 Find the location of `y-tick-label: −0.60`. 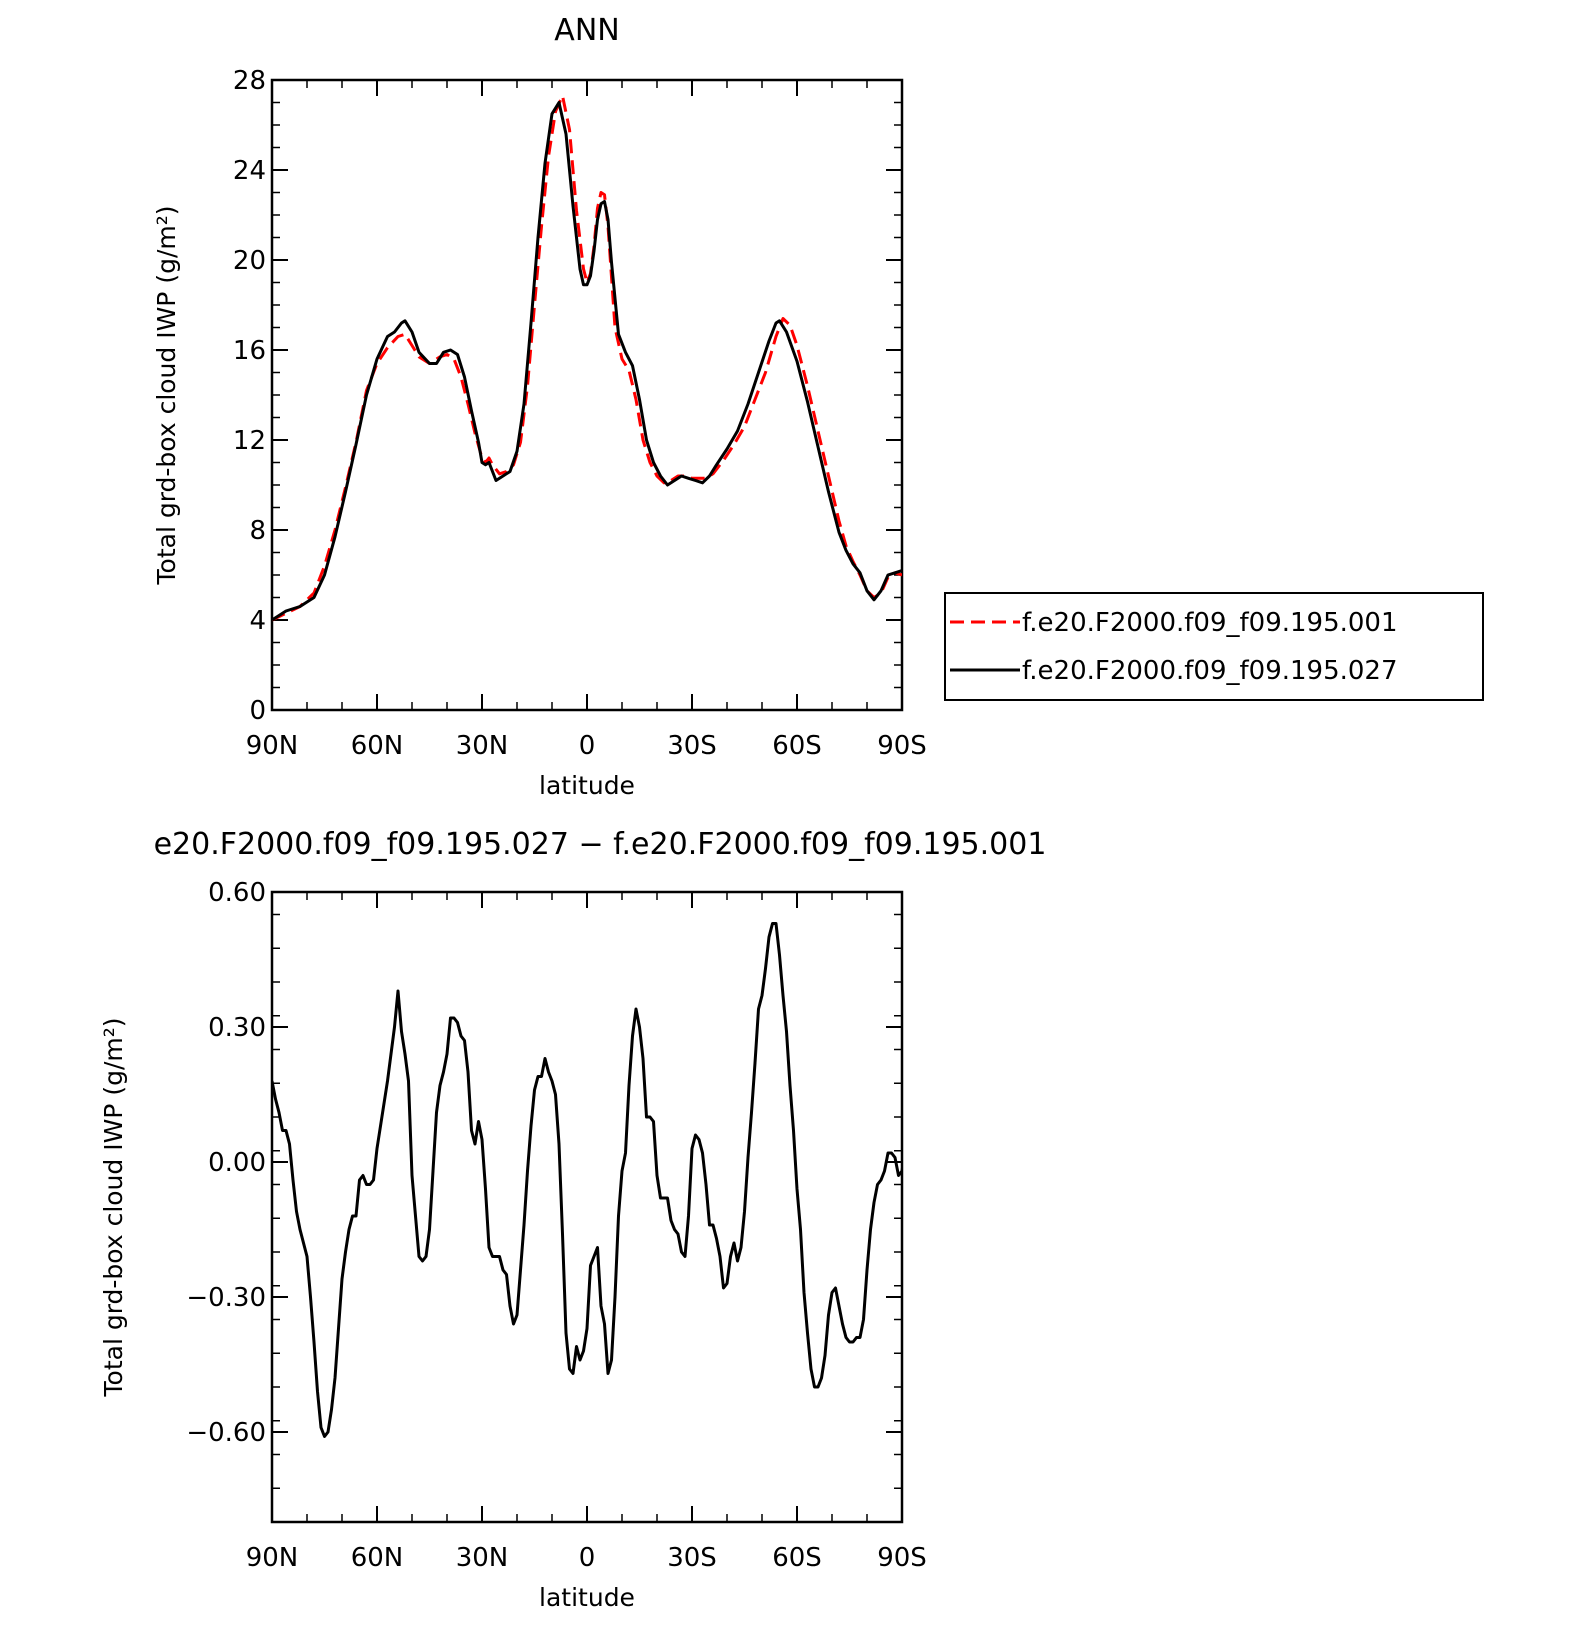

y-tick-label: −0.60 is located at coordinates (226, 1433).